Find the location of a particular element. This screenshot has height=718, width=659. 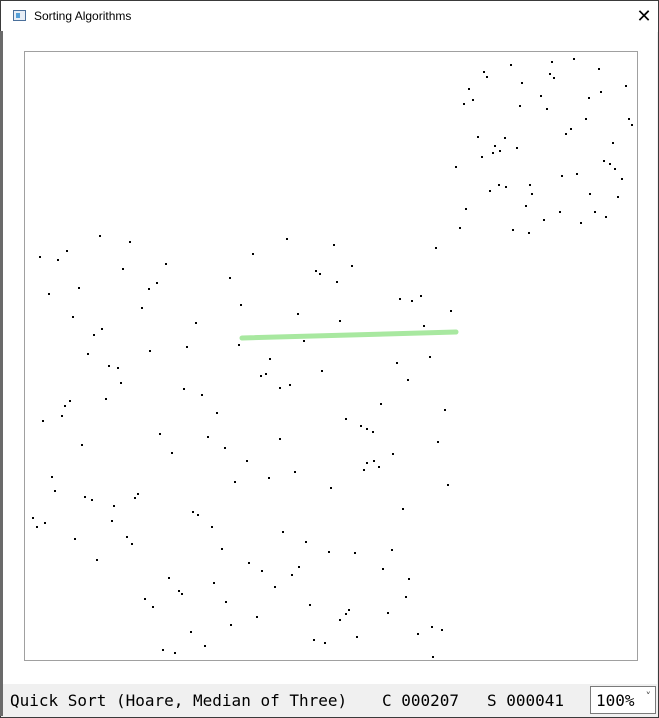

zoom-select: 100% ˅ is located at coordinates (623, 700).